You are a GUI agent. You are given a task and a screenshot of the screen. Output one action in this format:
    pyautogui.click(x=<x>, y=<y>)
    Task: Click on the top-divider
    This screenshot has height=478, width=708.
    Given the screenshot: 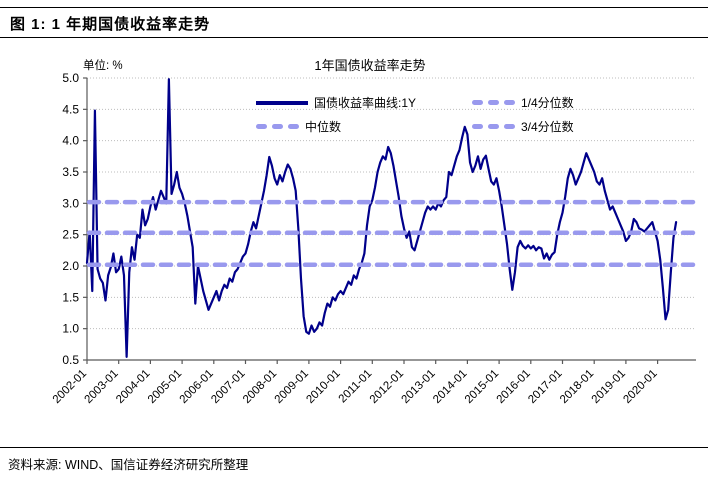 What is the action you would take?
    pyautogui.click(x=354, y=7)
    